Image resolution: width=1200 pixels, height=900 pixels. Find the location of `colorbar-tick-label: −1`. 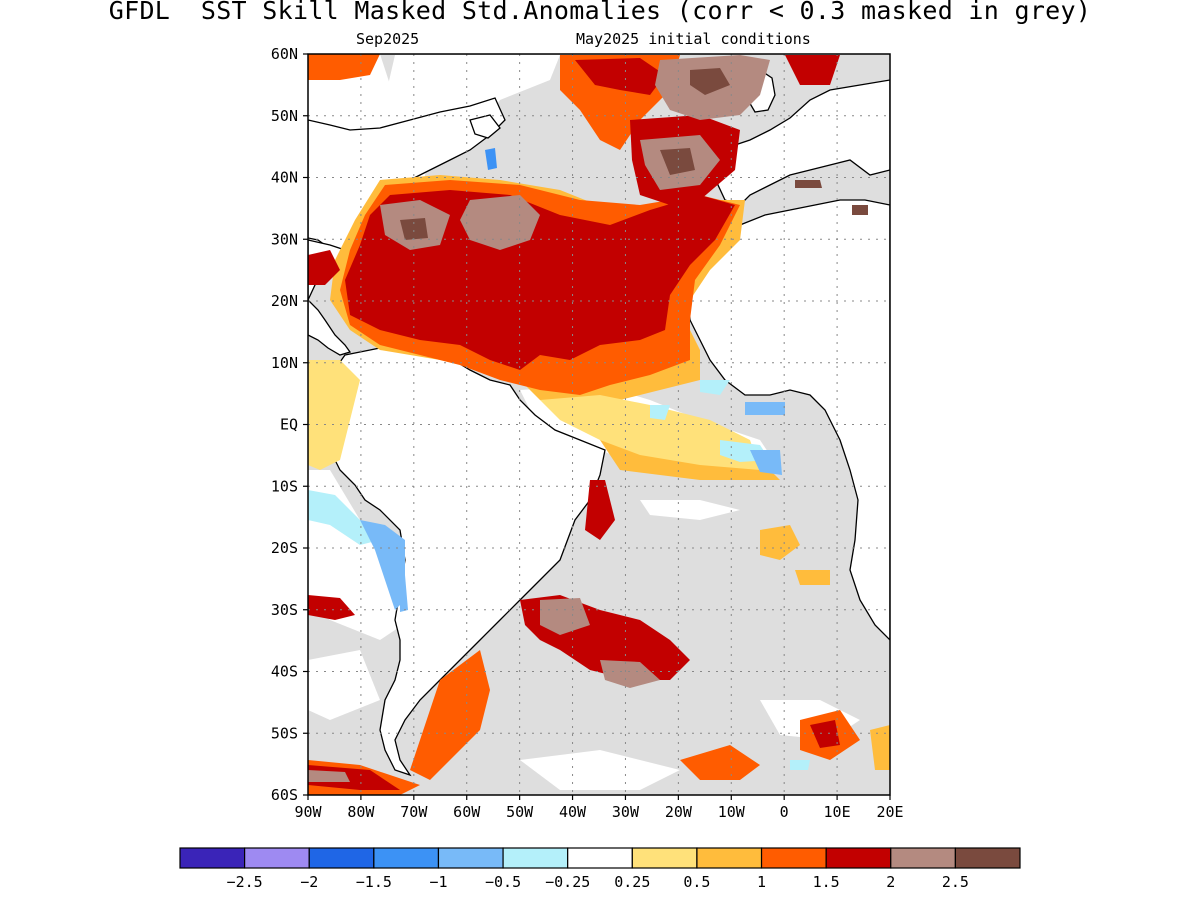

colorbar-tick-label: −1 is located at coordinates (438, 882).